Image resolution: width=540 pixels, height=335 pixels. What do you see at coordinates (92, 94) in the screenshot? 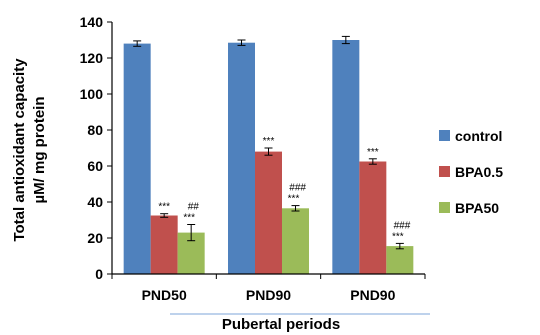
I see `y-tick-label: 100` at bounding box center [92, 94].